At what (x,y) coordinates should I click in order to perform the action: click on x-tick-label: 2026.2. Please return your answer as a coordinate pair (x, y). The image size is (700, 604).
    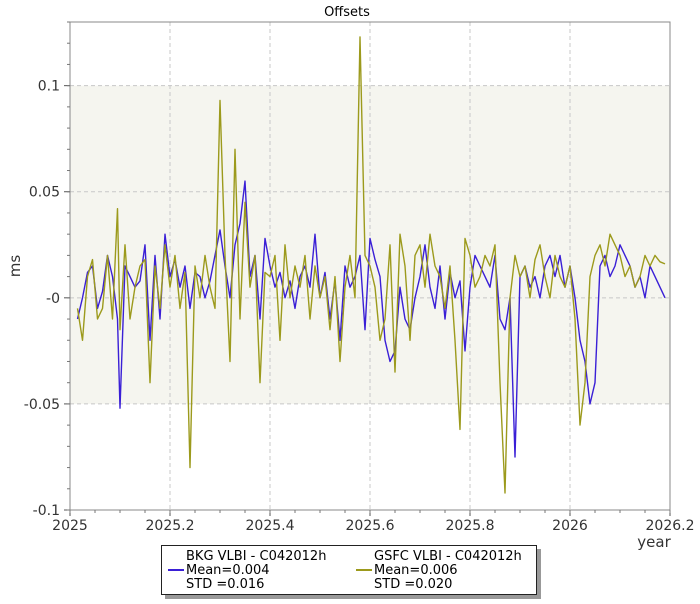
    Looking at the image, I should click on (670, 526).